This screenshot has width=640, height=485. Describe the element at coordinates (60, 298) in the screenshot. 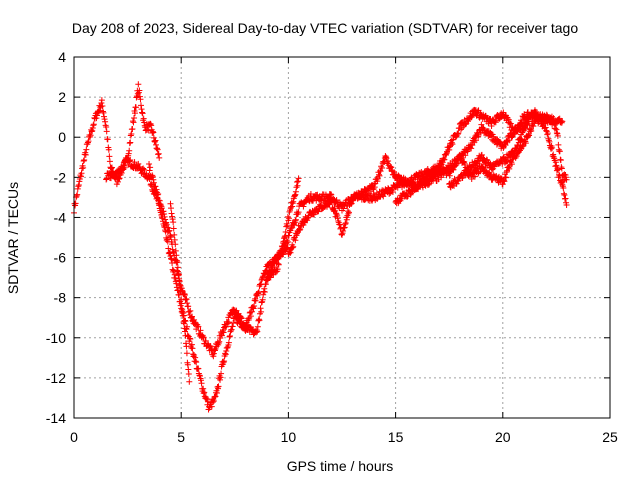

I see `y-tick-label: -8` at that location.